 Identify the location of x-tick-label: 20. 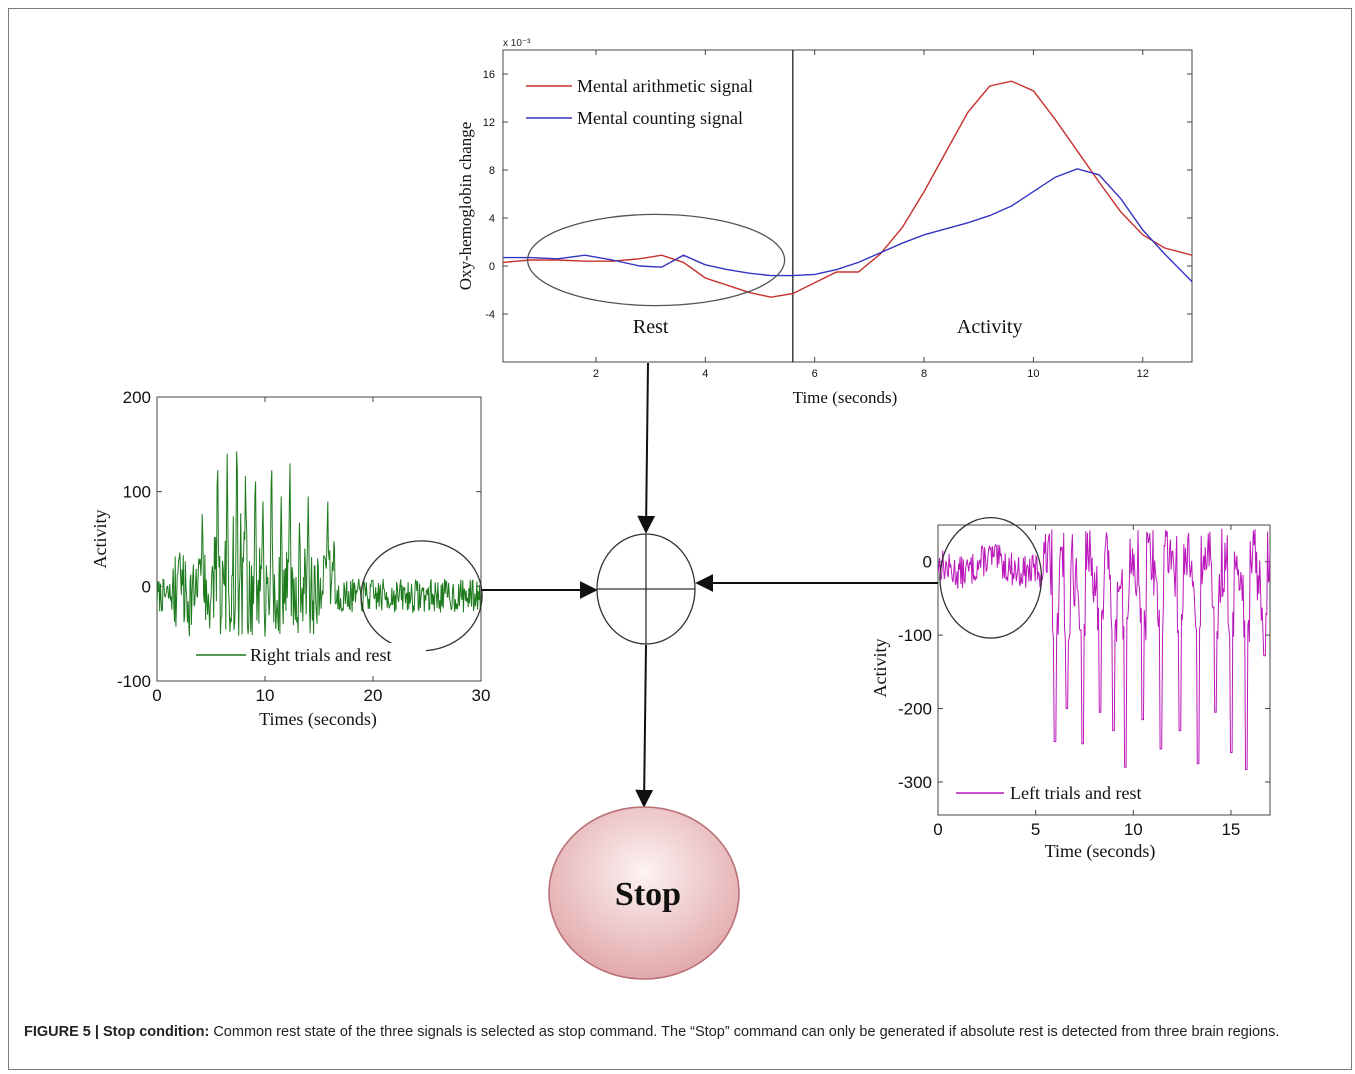
(373, 695).